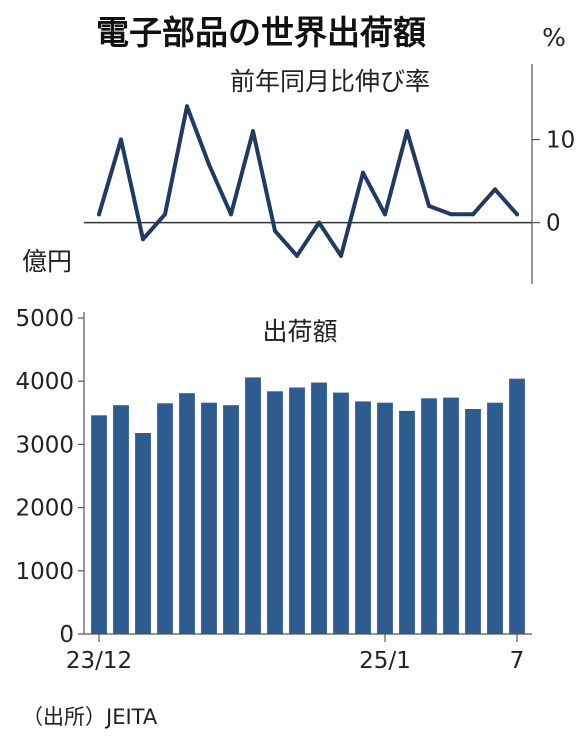 This screenshot has width=586, height=743. What do you see at coordinates (299, 331) in the screenshot?
I see `bar-chart-title: 出荷額` at bounding box center [299, 331].